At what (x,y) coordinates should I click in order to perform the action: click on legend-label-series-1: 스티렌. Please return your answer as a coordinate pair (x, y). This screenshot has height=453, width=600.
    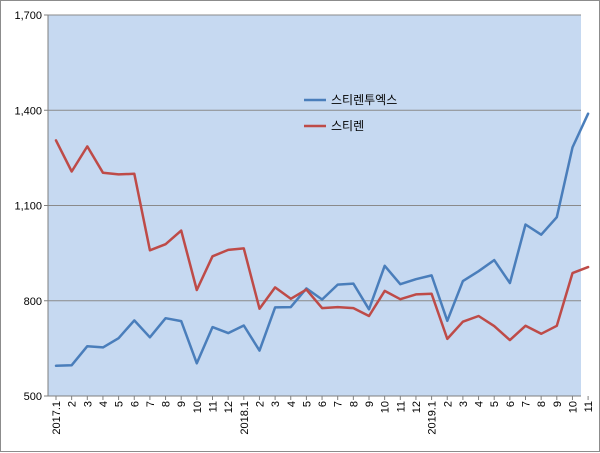
    Looking at the image, I should click on (347, 126).